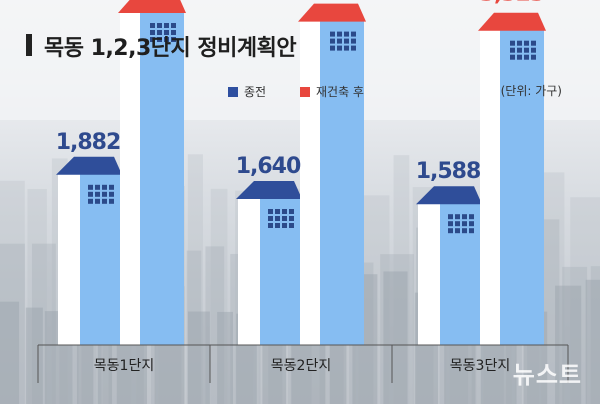 Image resolution: width=600 pixels, height=404 pixels. What do you see at coordinates (124, 366) in the screenshot?
I see `x-tick-label: 목동1단지` at bounding box center [124, 366].